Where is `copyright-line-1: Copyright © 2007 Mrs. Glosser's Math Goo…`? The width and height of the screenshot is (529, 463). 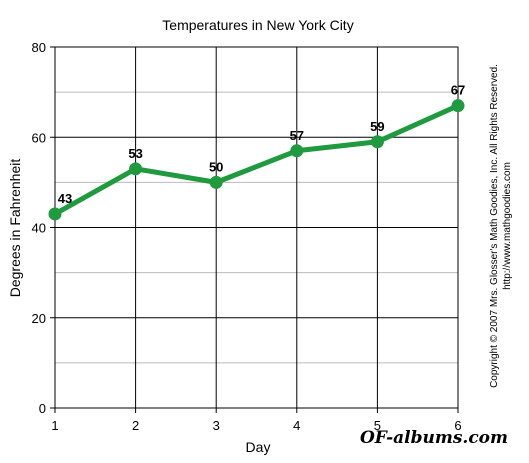 copyright-line-1: Copyright © 2007 Mrs. Glosser's Math Goo… is located at coordinates (494, 226).